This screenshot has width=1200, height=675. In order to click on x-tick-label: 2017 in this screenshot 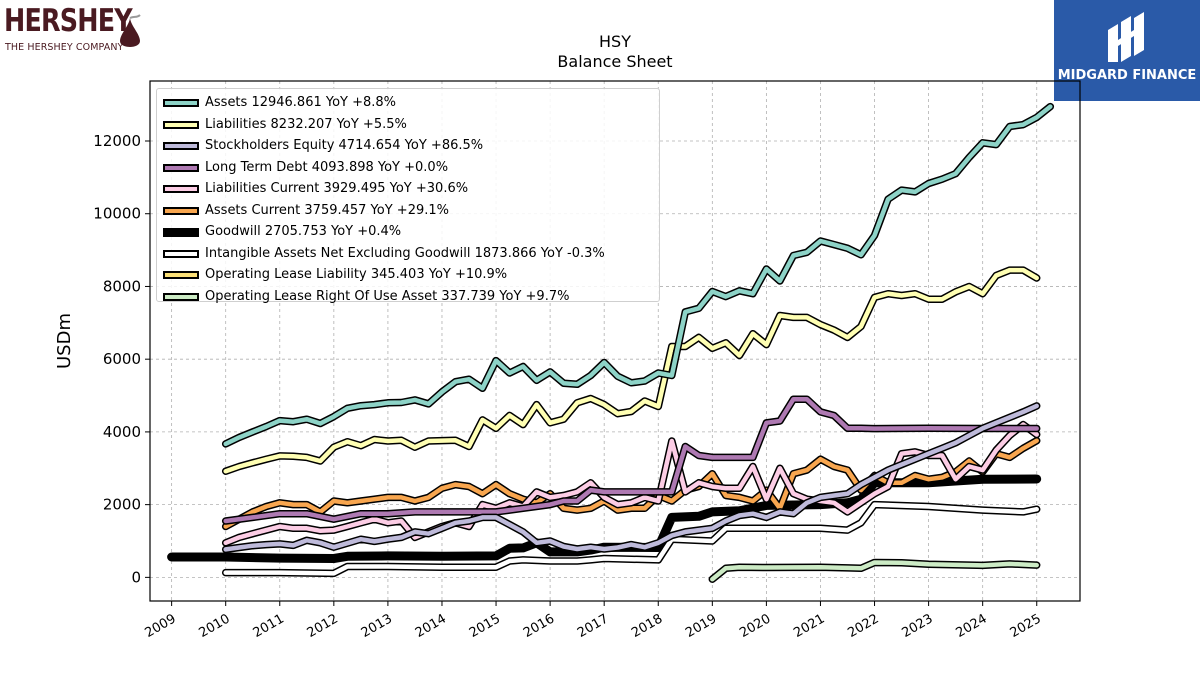, I will do `click(593, 626)`.